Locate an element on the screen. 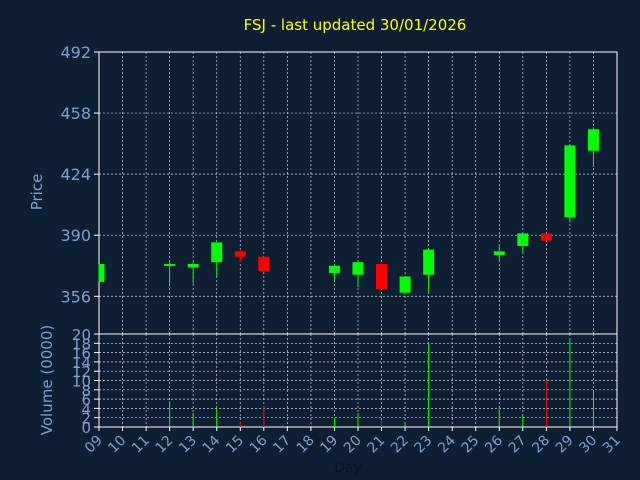 Image resolution: width=640 pixels, height=480 pixels. price-tick-label: 492 is located at coordinates (75, 52).